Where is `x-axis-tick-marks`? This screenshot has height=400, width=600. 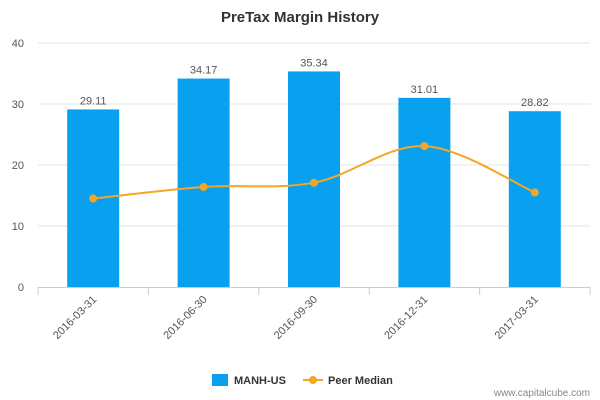
x-axis-tick-marks is located at coordinates (314, 291).